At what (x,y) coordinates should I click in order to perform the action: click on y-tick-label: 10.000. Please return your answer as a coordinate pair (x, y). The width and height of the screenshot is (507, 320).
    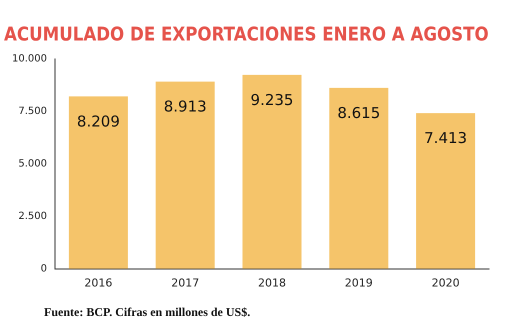
    Looking at the image, I should click on (29, 58).